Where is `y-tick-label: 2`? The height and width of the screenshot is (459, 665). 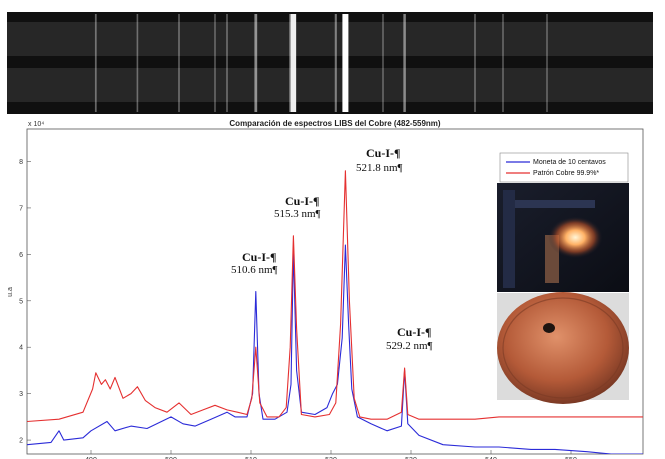 y-tick-label: 2 is located at coordinates (21, 441).